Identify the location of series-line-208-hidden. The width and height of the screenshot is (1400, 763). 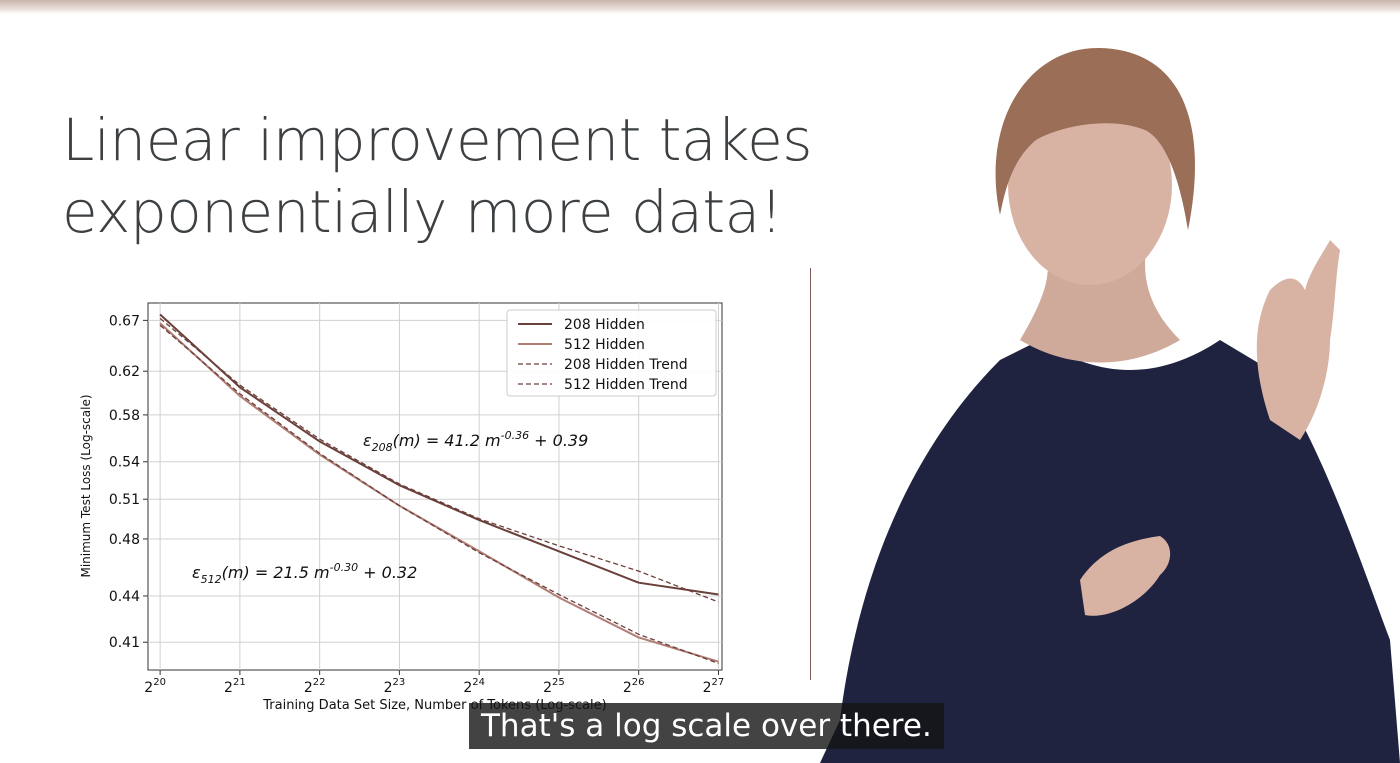
(439, 454).